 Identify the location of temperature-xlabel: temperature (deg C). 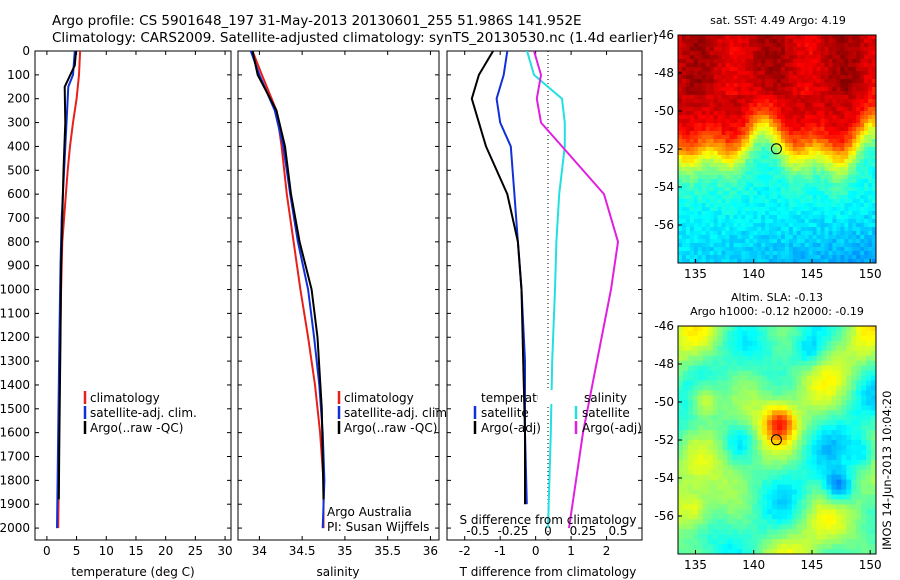
(132, 572).